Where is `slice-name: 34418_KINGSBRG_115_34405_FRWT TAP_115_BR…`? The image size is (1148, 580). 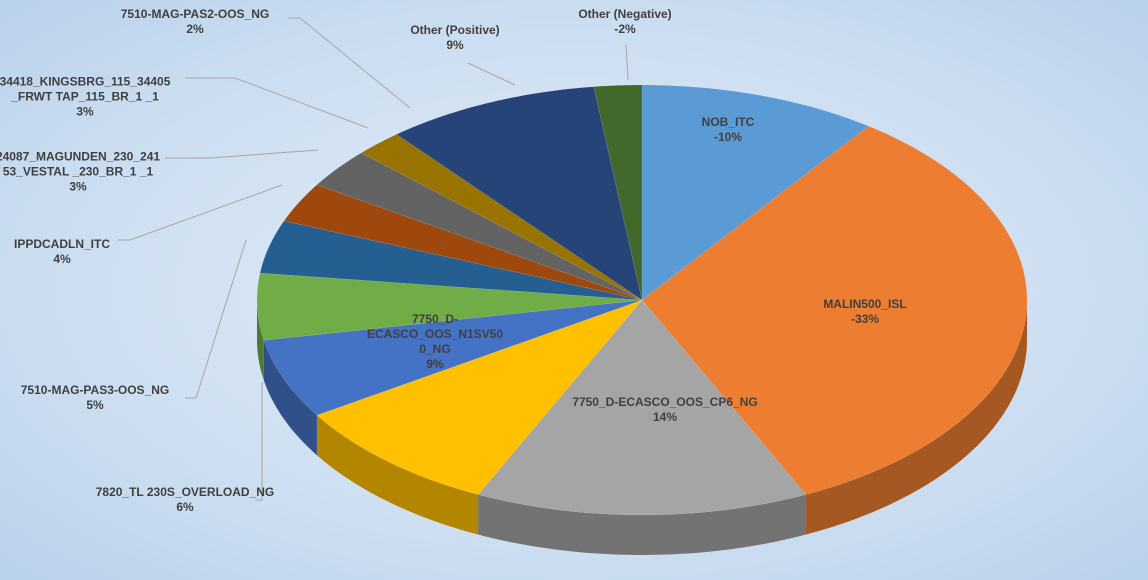
slice-name: 34418_KINGSBRG_115_34405_FRWT TAP_115_BR… is located at coordinates (85, 89).